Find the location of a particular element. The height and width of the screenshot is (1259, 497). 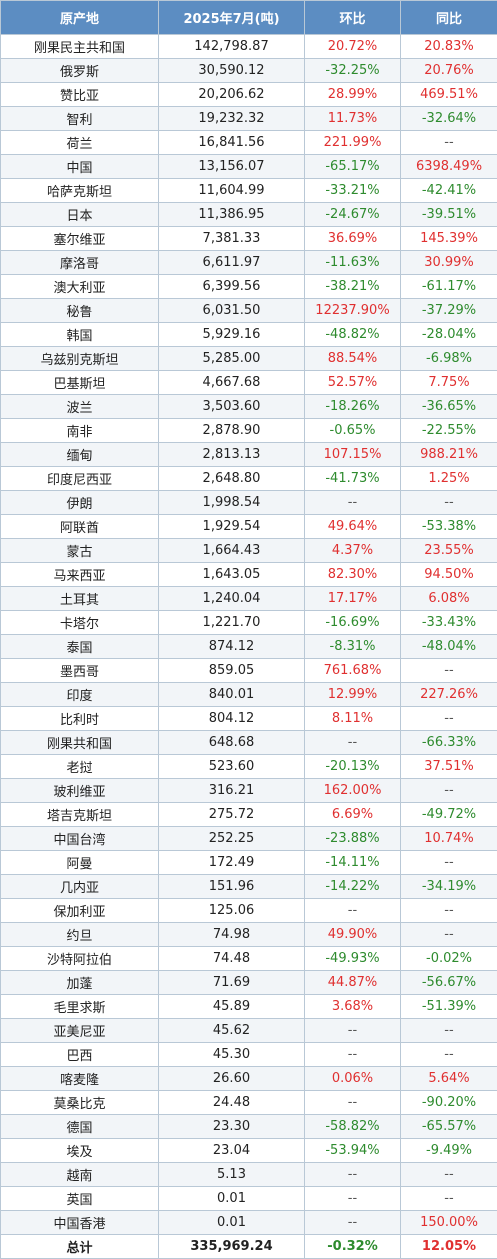

cell-yoy: -42.41% is located at coordinates (449, 191).